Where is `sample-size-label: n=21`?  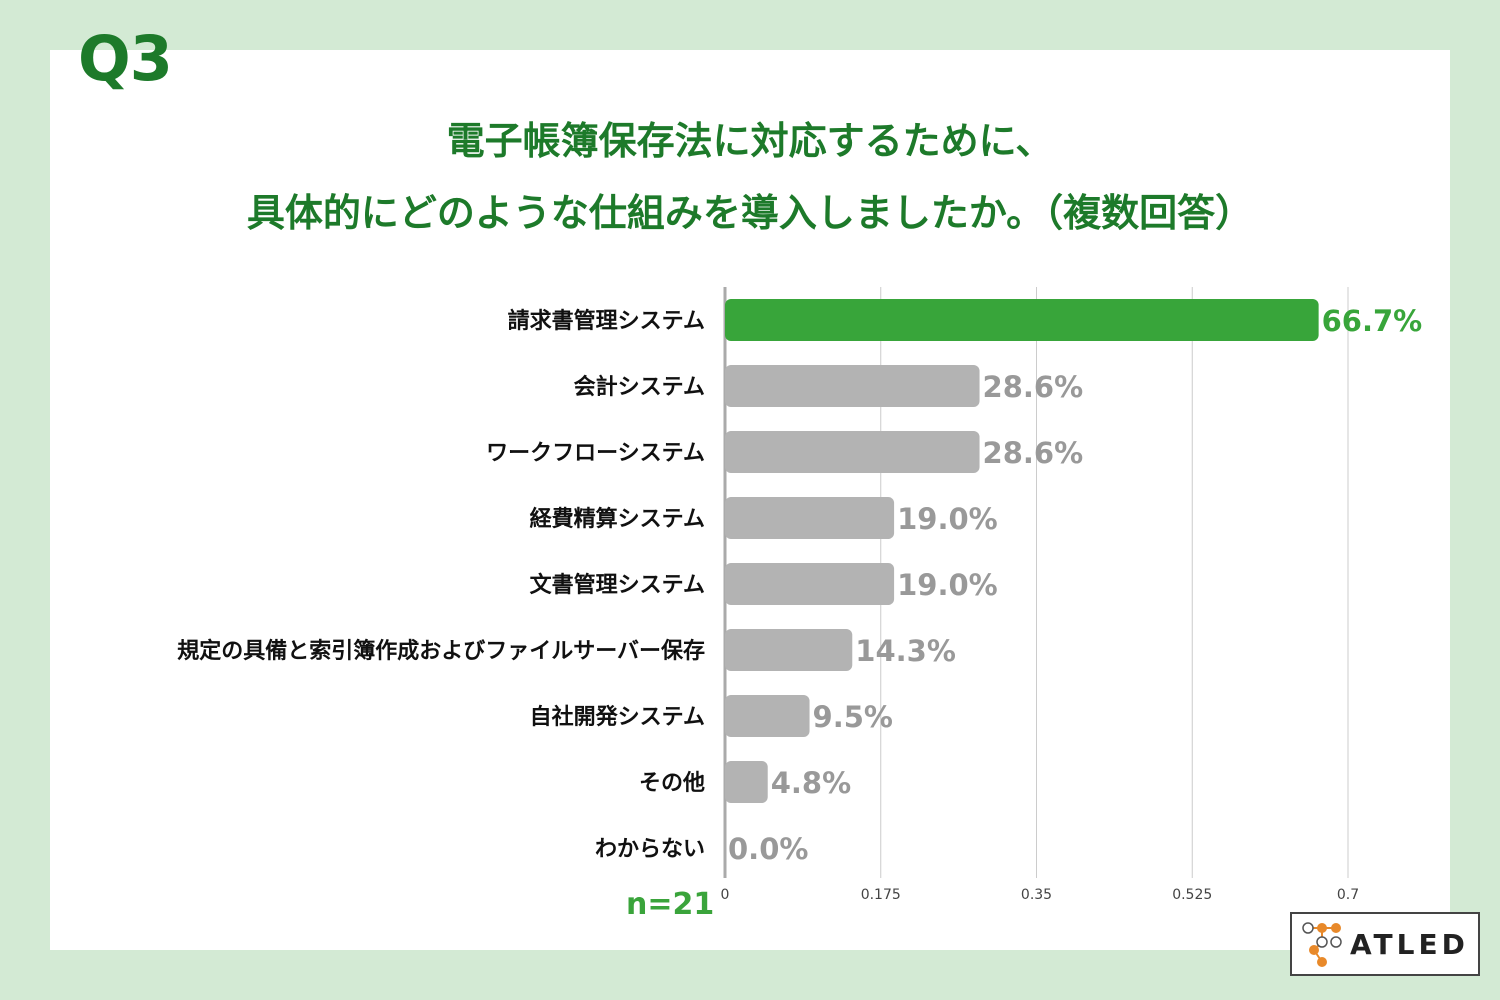 sample-size-label: n=21 is located at coordinates (670, 904).